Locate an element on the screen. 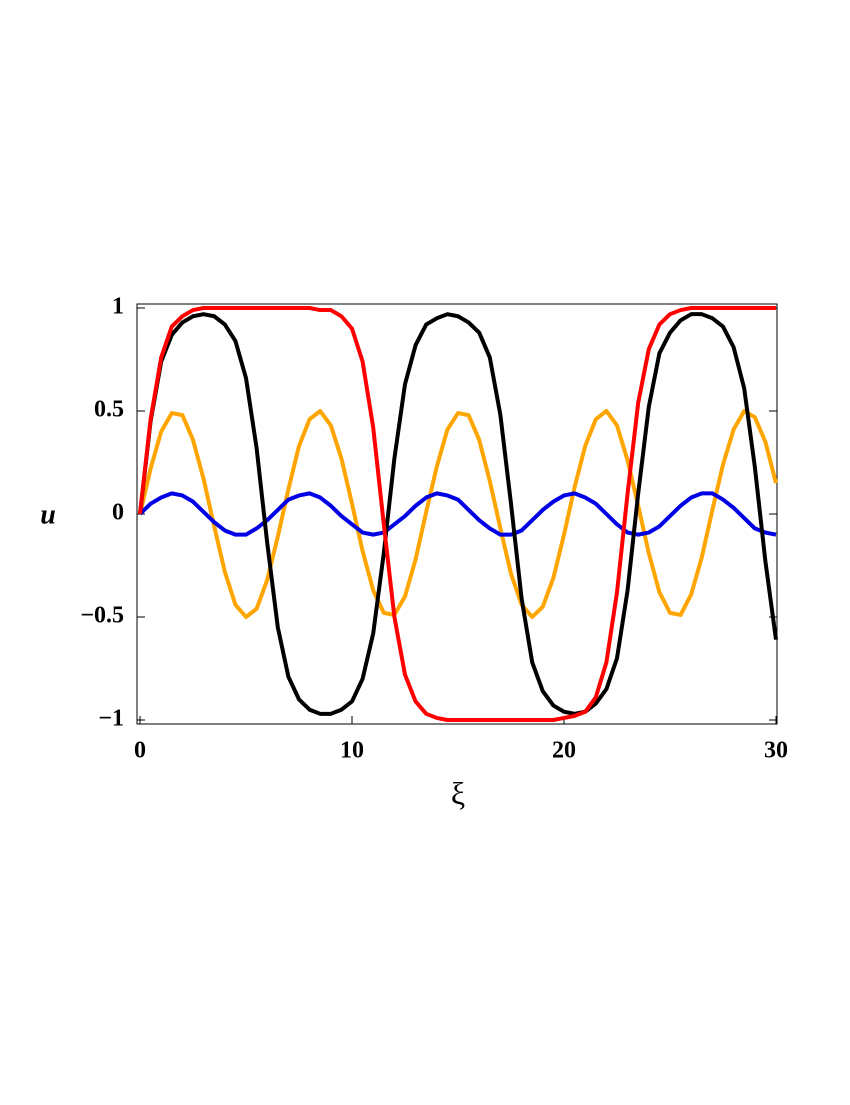  x-tick-label: 30 is located at coordinates (776, 751).